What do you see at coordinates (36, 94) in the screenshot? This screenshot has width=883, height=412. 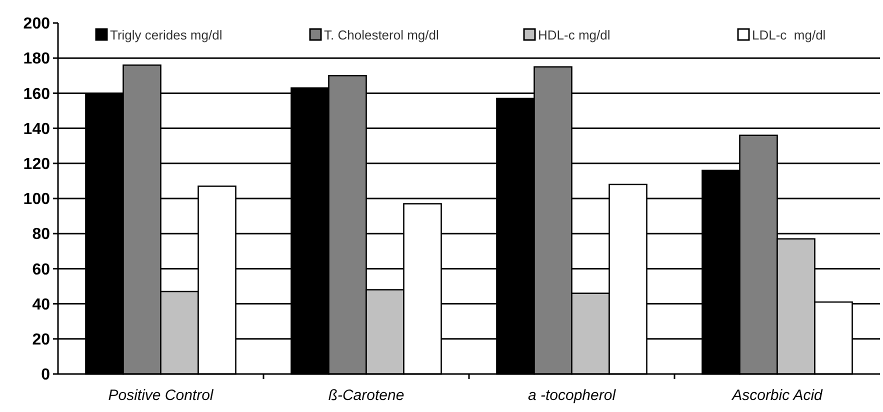 I see `y-tick-label: 160` at bounding box center [36, 94].